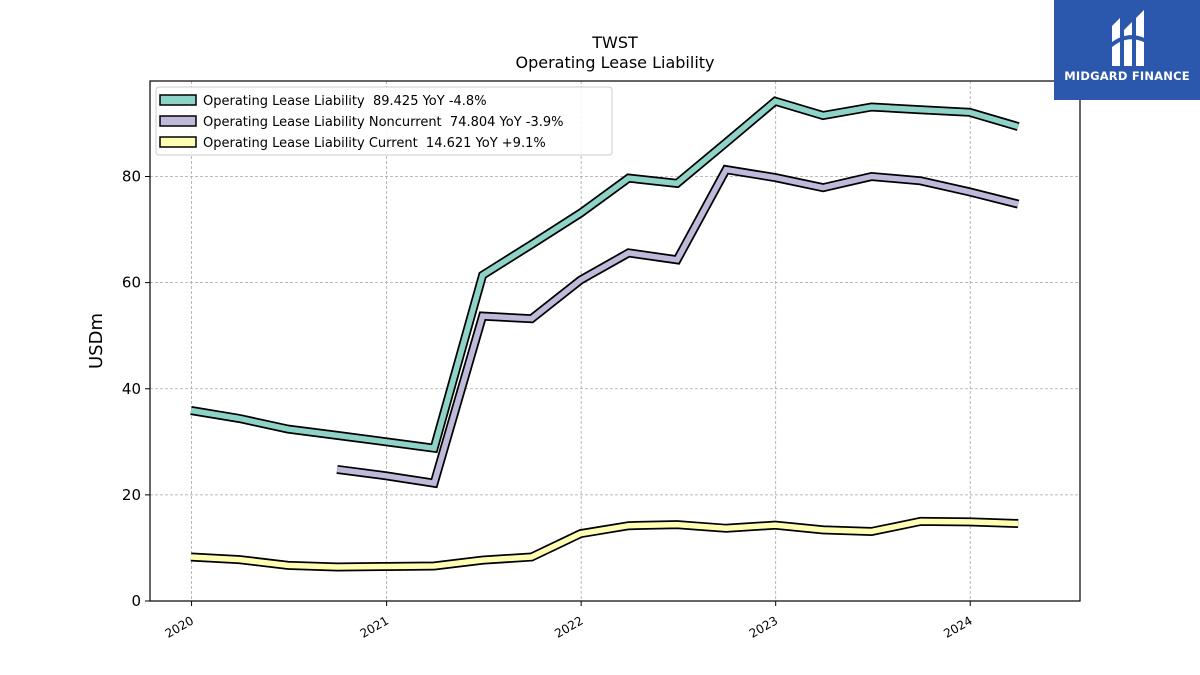 The height and width of the screenshot is (675, 1200). I want to click on y-tick-label: 80, so click(131, 177).